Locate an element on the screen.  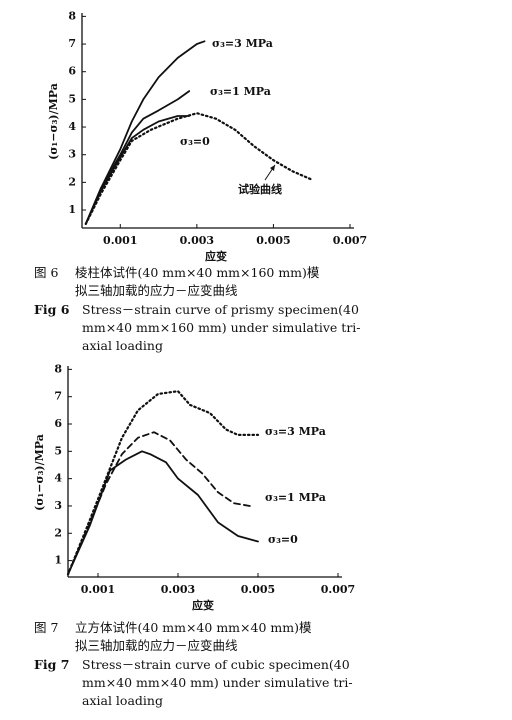
series-label: 试验曲线 is located at coordinates (260, 189).